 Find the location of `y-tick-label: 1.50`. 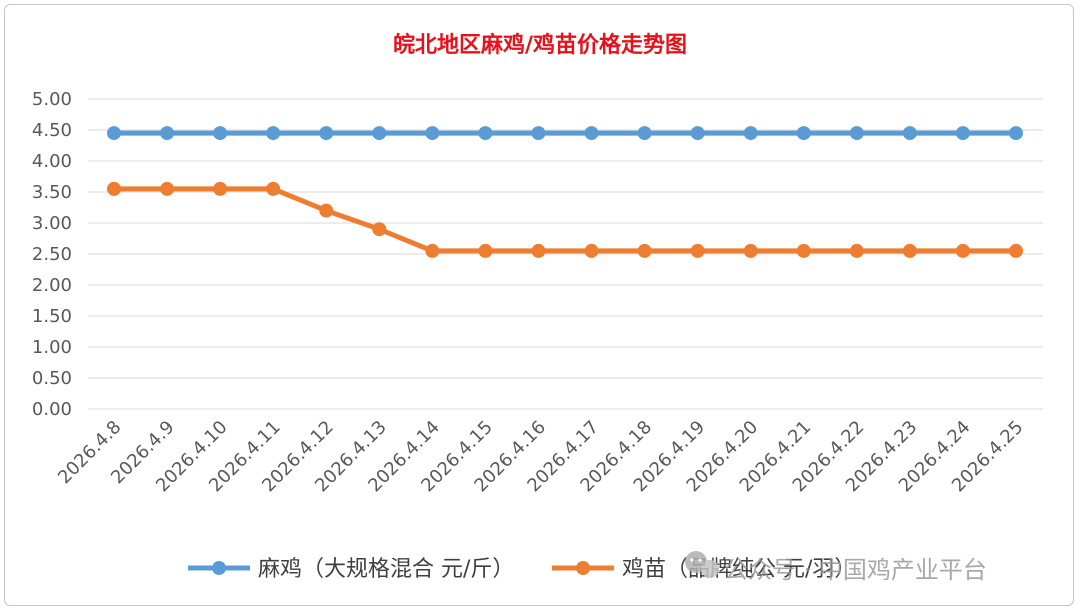

y-tick-label: 1.50 is located at coordinates (52, 316).